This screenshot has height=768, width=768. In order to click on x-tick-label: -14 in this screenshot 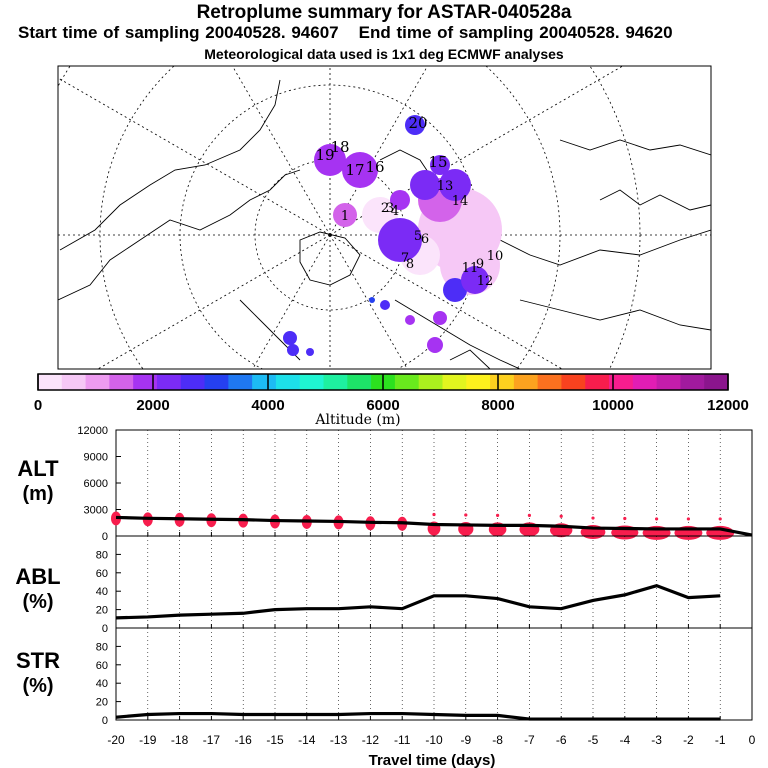, I will do `click(307, 740)`.